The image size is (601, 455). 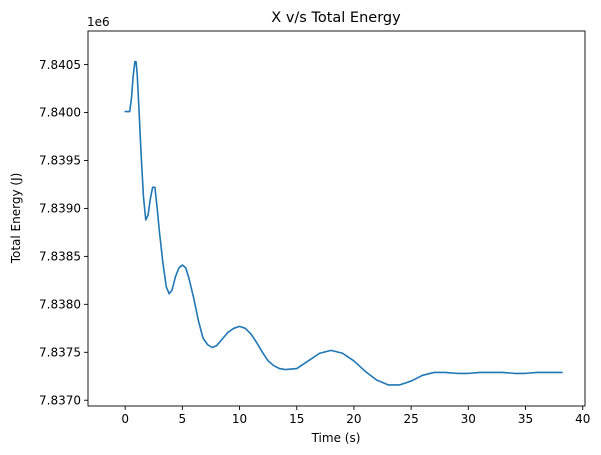 I want to click on y-tick-label: 7.8390, so click(x=60, y=209).